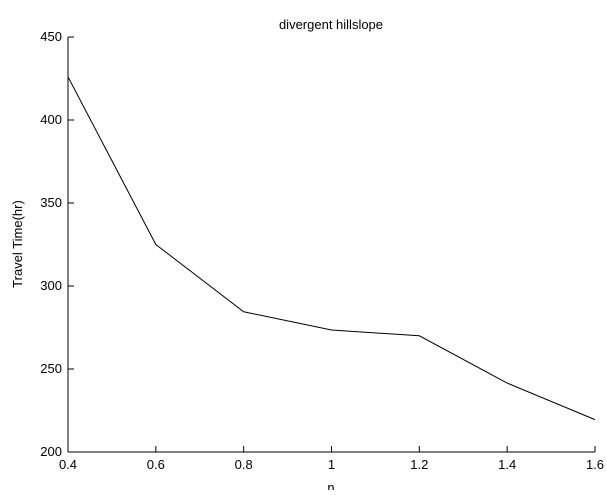  What do you see at coordinates (331, 464) in the screenshot?
I see `x-tick-label: 1` at bounding box center [331, 464].